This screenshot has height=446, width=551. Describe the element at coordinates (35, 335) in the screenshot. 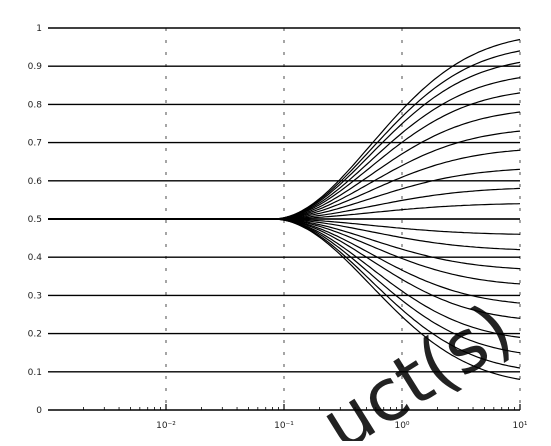

I see `y-tick-label: 0.2` at that location.